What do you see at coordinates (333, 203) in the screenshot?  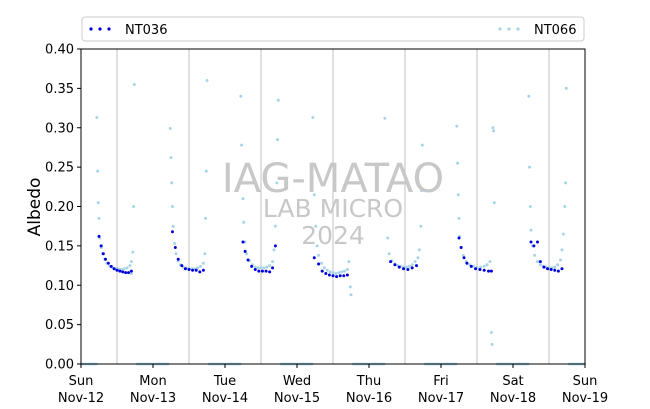 I see `watermark: IAG-MATAO LAB MICRO 2024` at bounding box center [333, 203].